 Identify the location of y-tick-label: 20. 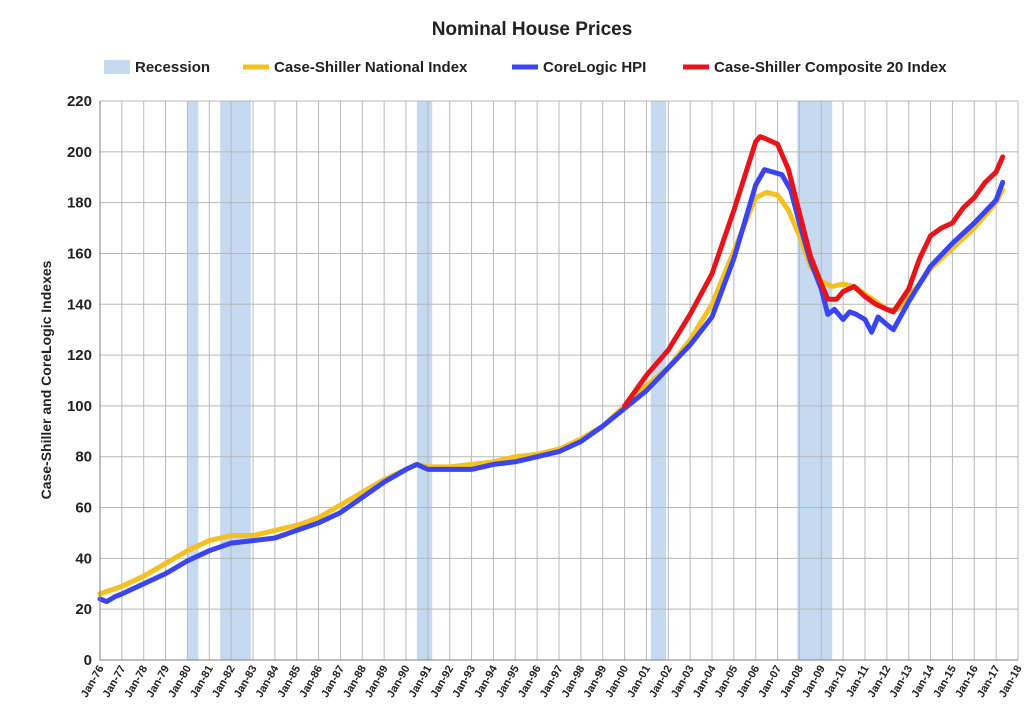
(83, 609).